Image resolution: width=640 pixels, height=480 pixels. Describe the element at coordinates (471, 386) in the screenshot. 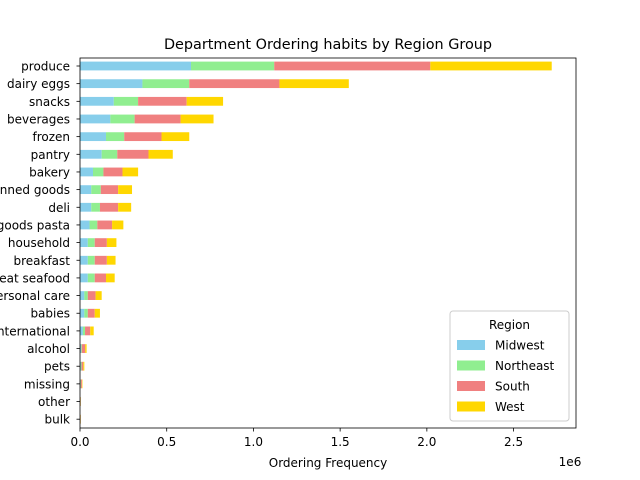

I see `legend-swatch-south` at that location.